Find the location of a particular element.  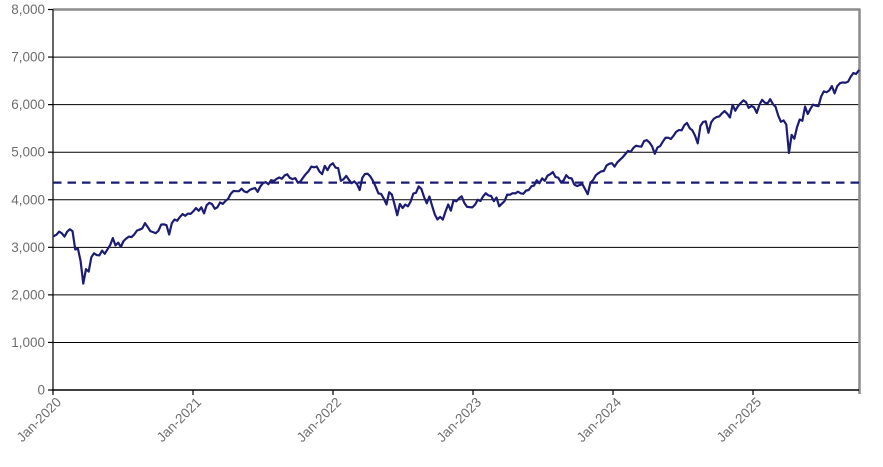

y-axis-label: 0 is located at coordinates (41, 390).